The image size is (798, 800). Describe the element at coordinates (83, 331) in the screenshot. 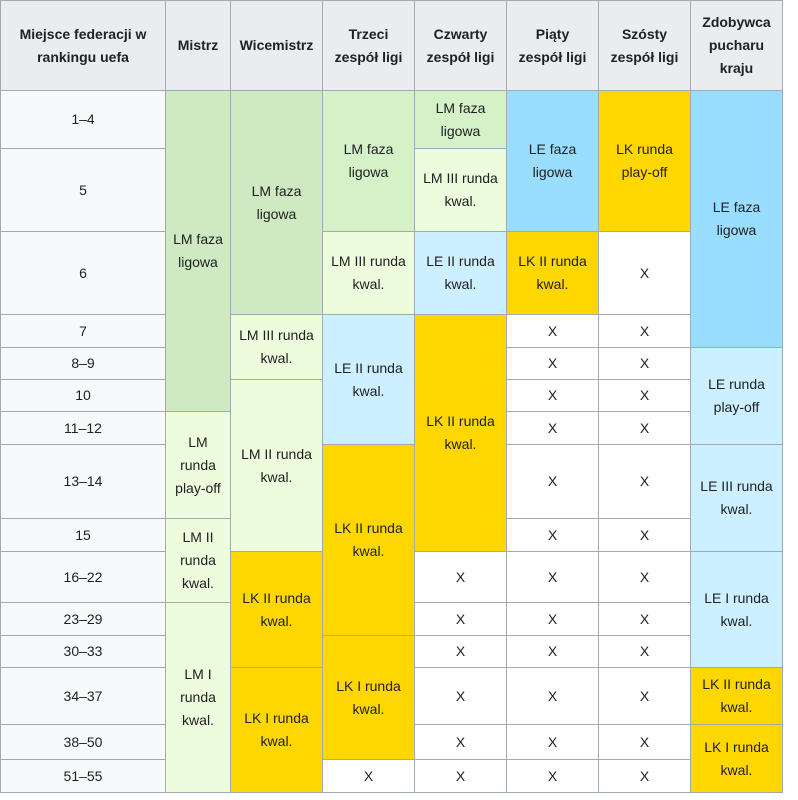

I see `row-label: 7` at that location.